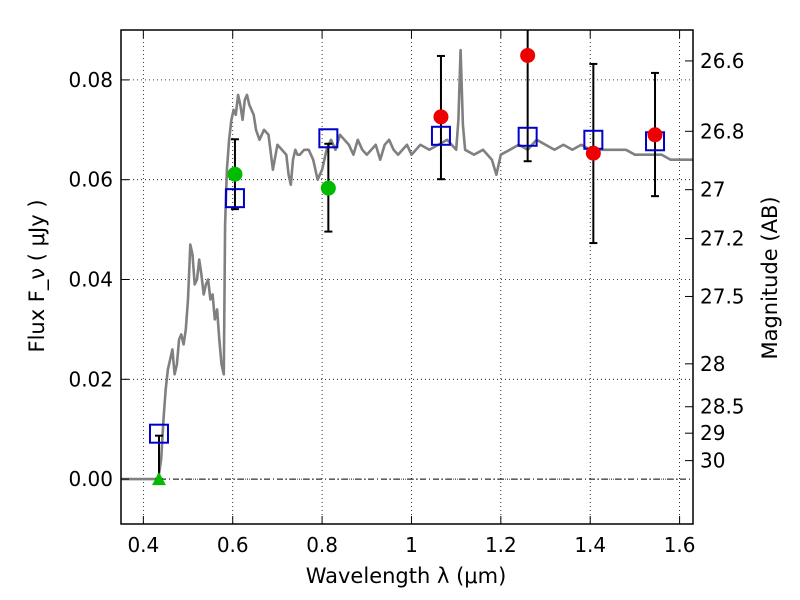 The width and height of the screenshot is (800, 600). What do you see at coordinates (501, 545) in the screenshot?
I see `x-tick-label: 1.2` at bounding box center [501, 545].